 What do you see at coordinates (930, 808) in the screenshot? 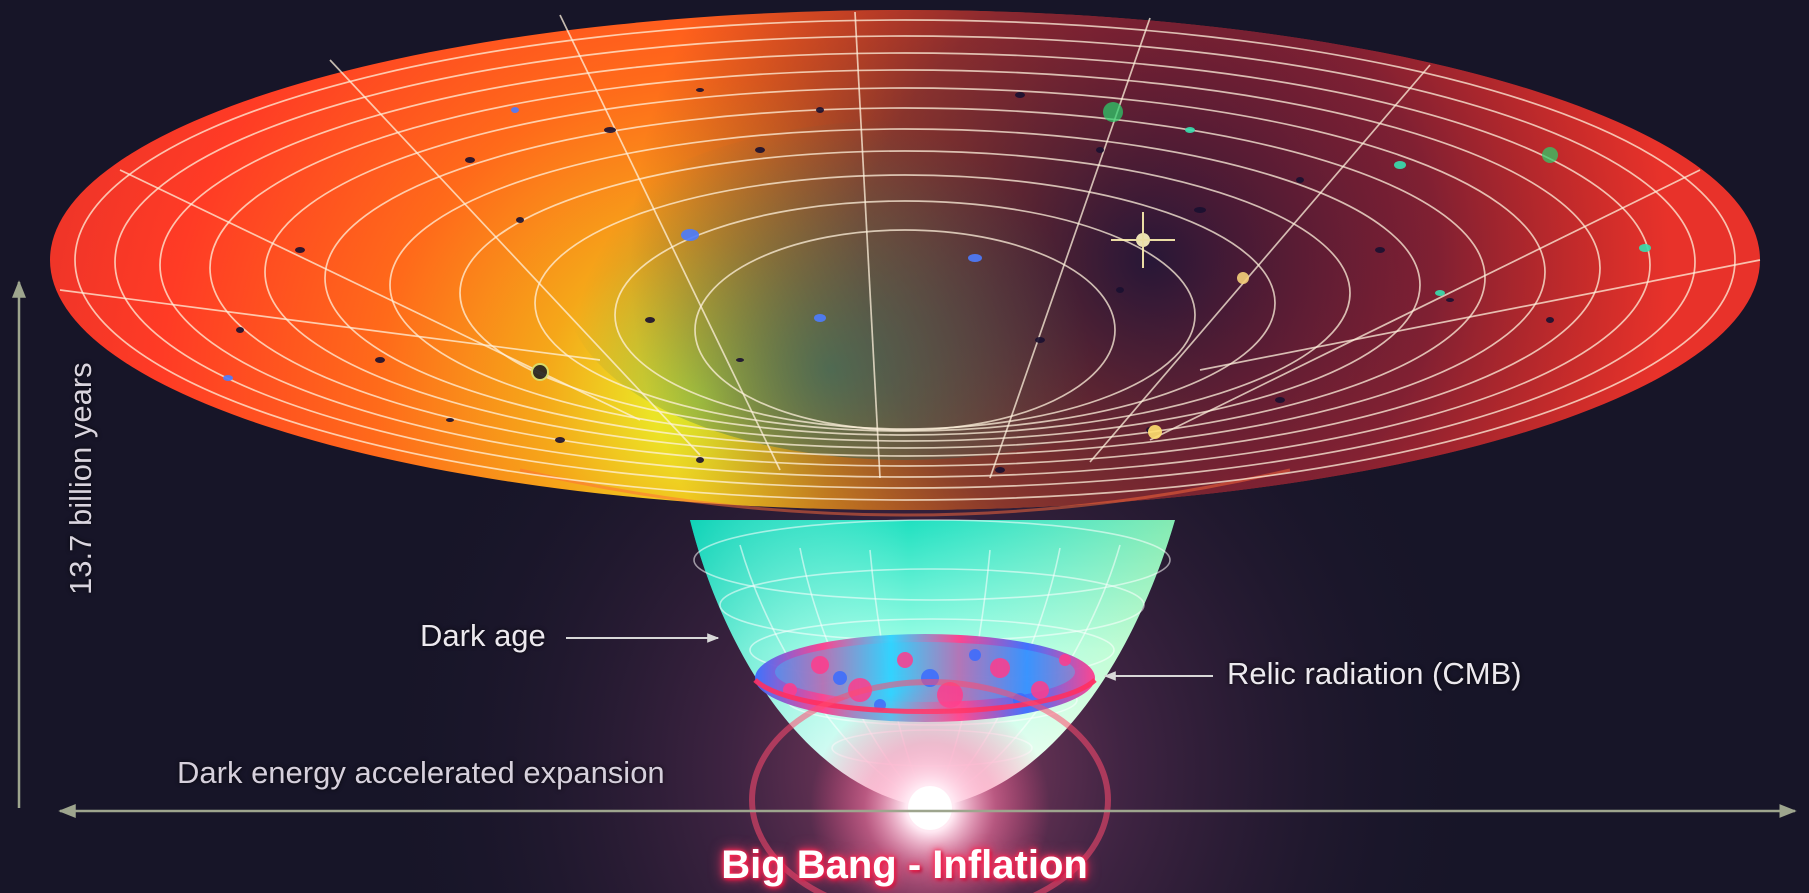
I see `big-bang-point` at bounding box center [930, 808].